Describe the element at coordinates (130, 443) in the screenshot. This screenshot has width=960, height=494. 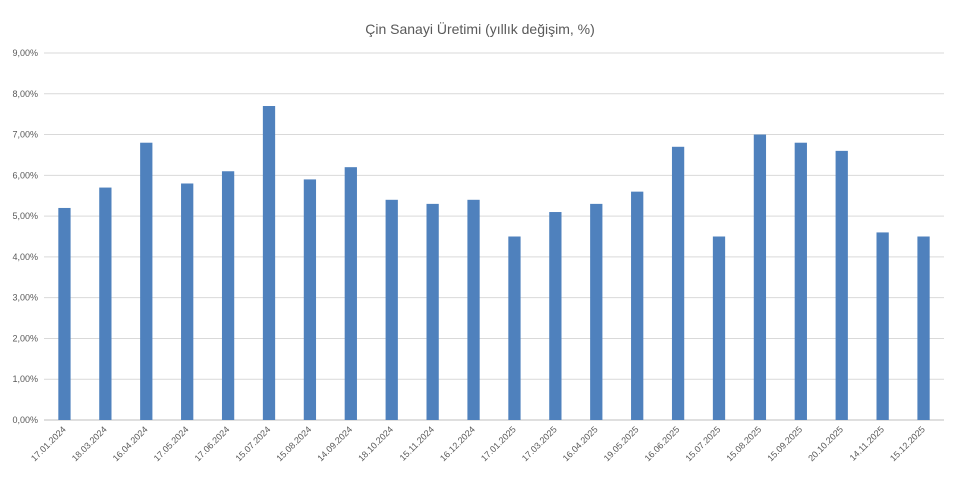
I see `x-tick-label: 16.04.2024` at that location.